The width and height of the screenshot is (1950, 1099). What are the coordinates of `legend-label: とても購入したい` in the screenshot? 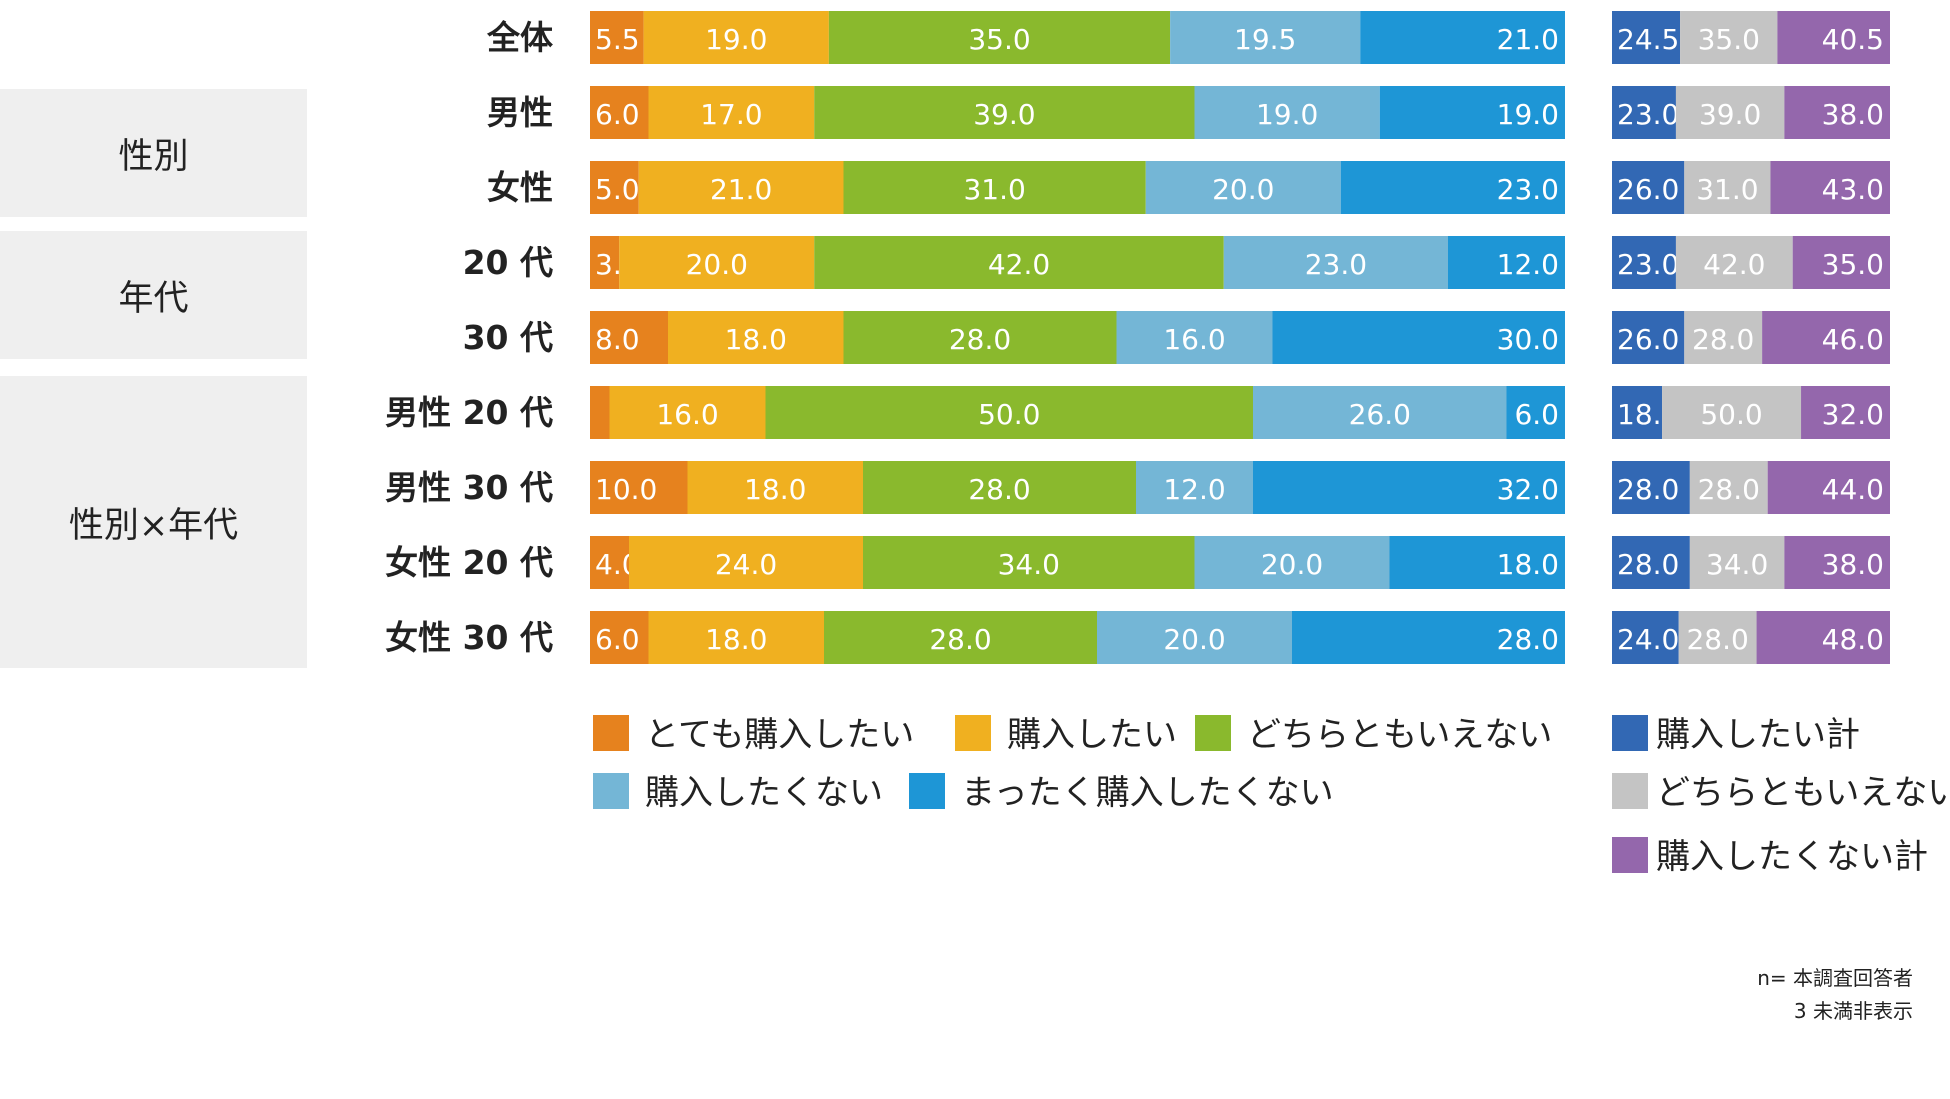 It's located at (779, 735).